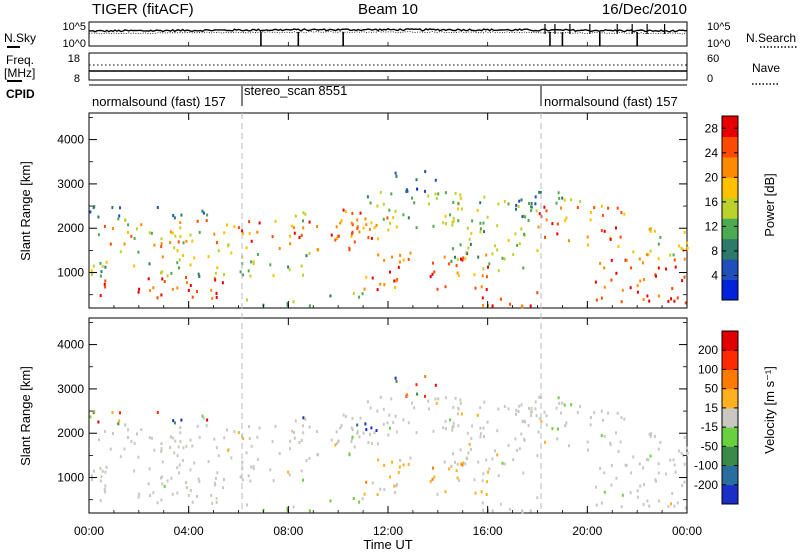 The height and width of the screenshot is (554, 800). What do you see at coordinates (74, 59) in the screenshot?
I see `freq-left-tick-top: 18` at bounding box center [74, 59].